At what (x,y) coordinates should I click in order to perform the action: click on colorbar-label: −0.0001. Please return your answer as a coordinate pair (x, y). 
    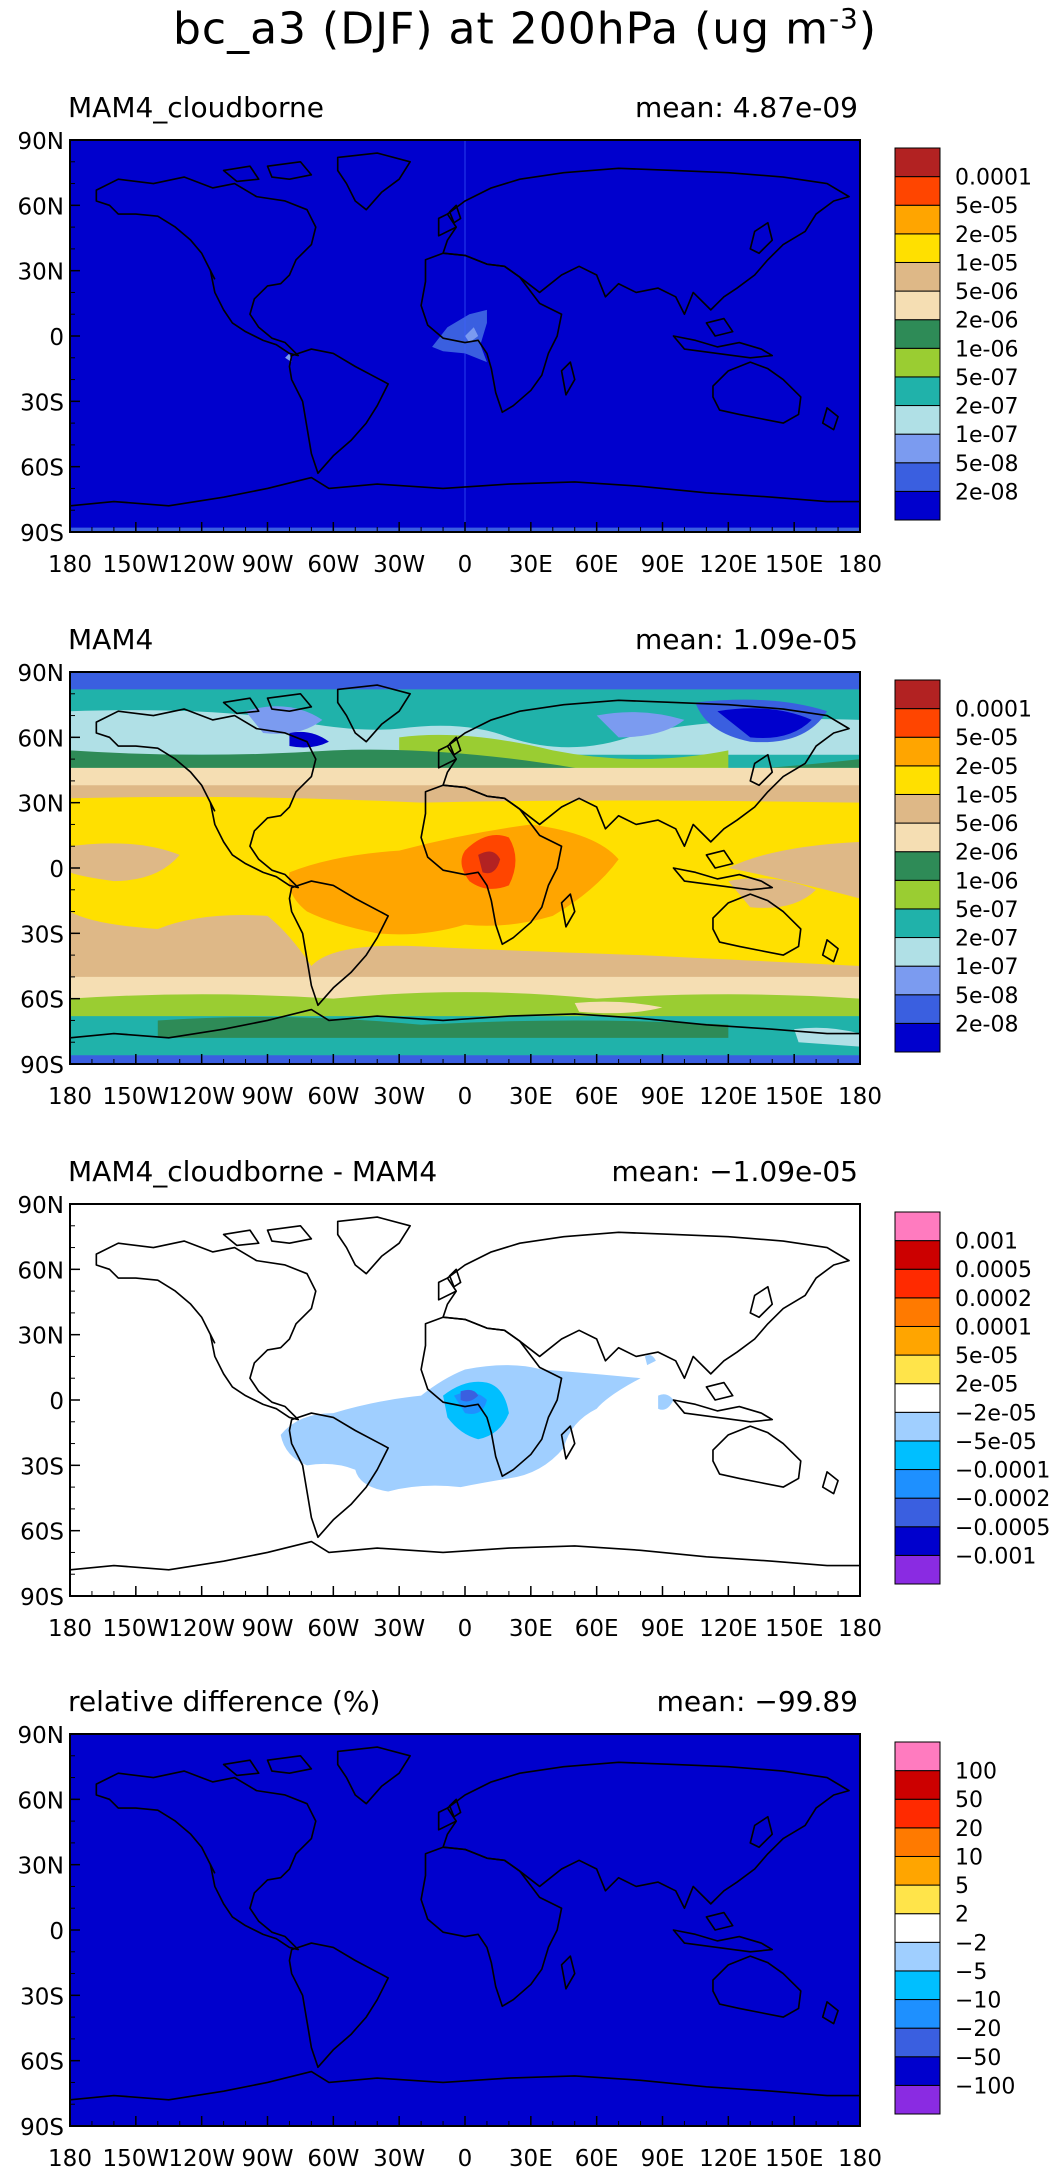
    Looking at the image, I should click on (1002, 1471).